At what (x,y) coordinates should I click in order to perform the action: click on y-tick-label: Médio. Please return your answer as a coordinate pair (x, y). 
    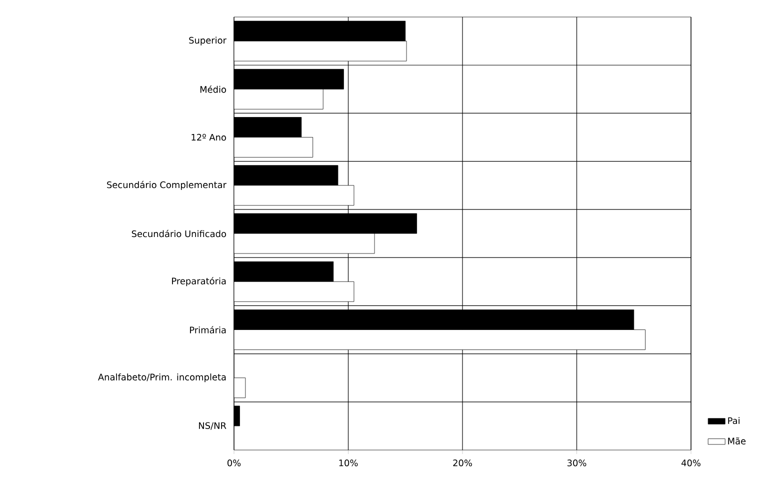
    Looking at the image, I should click on (213, 89).